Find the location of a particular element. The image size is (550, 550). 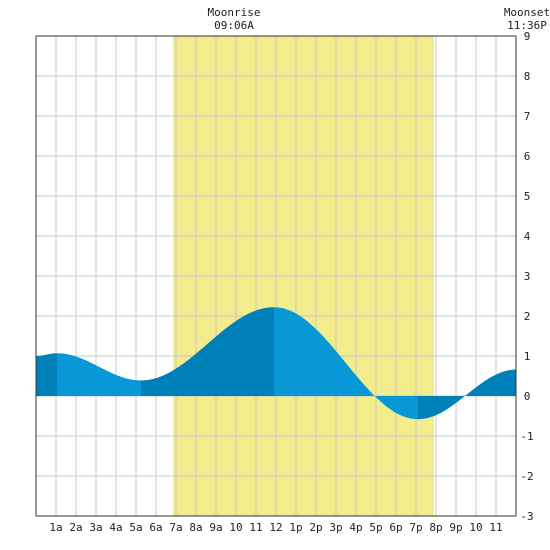

x-tick-label: 5p is located at coordinates (375, 527).